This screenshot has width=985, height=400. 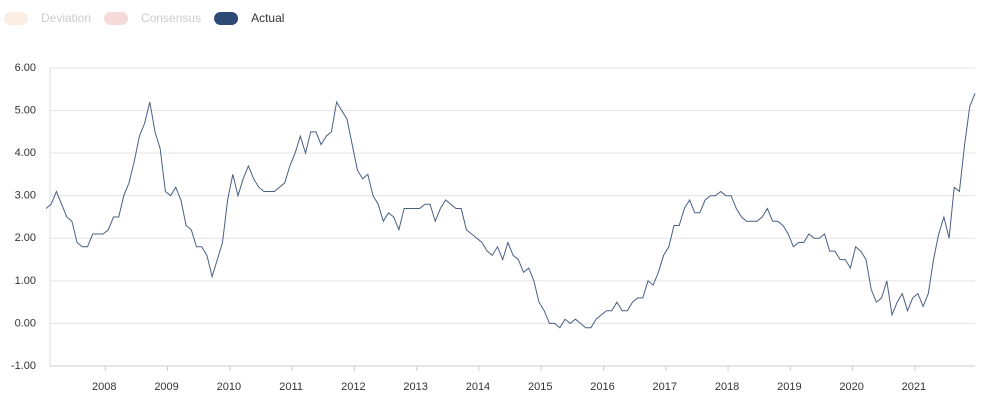 What do you see at coordinates (291, 387) in the screenshot?
I see `x-tick-label: 2011` at bounding box center [291, 387].